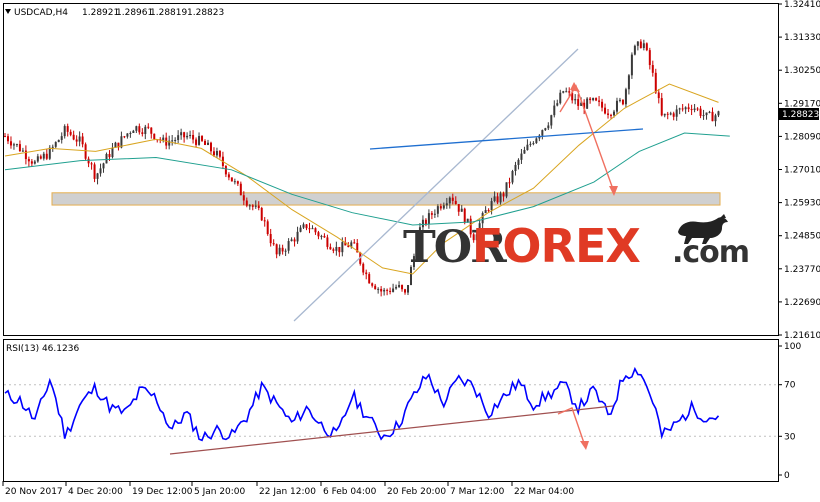  What do you see at coordinates (802, 71) in the screenshot?
I see `y-tick-label: 1.30250` at bounding box center [802, 71].